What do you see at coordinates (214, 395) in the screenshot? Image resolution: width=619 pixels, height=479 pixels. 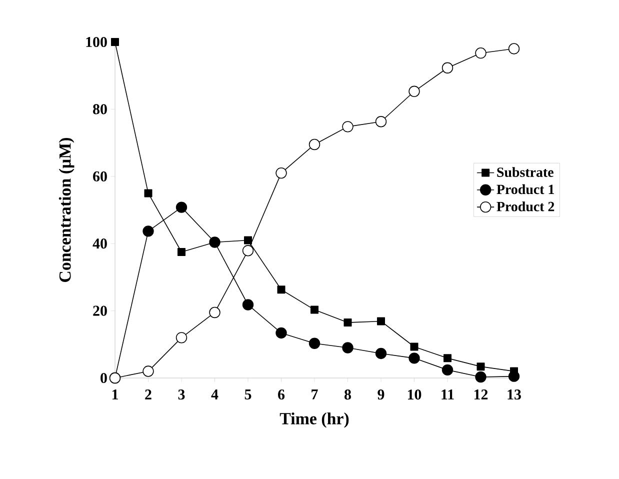 I see `x-tick-label: 4` at bounding box center [214, 395].